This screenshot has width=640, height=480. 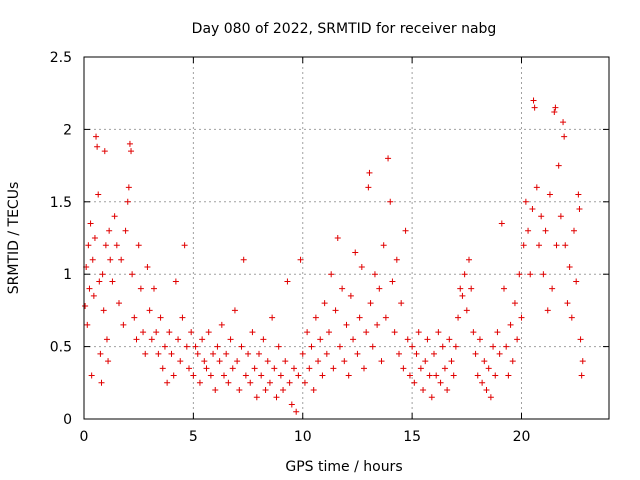 What do you see at coordinates (61, 348) in the screenshot?
I see `y-tick-label: 0.5` at bounding box center [61, 348].